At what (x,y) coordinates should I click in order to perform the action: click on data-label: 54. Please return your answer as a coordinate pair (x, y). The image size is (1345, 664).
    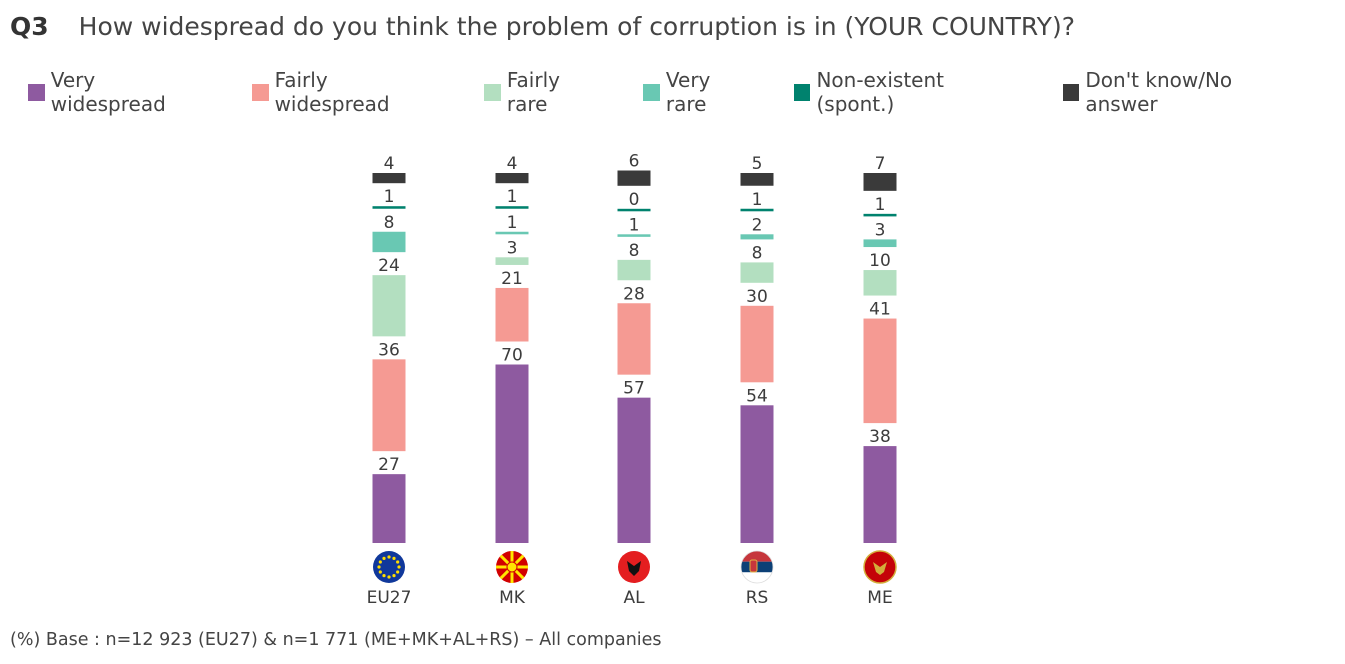
    Looking at the image, I should click on (757, 396).